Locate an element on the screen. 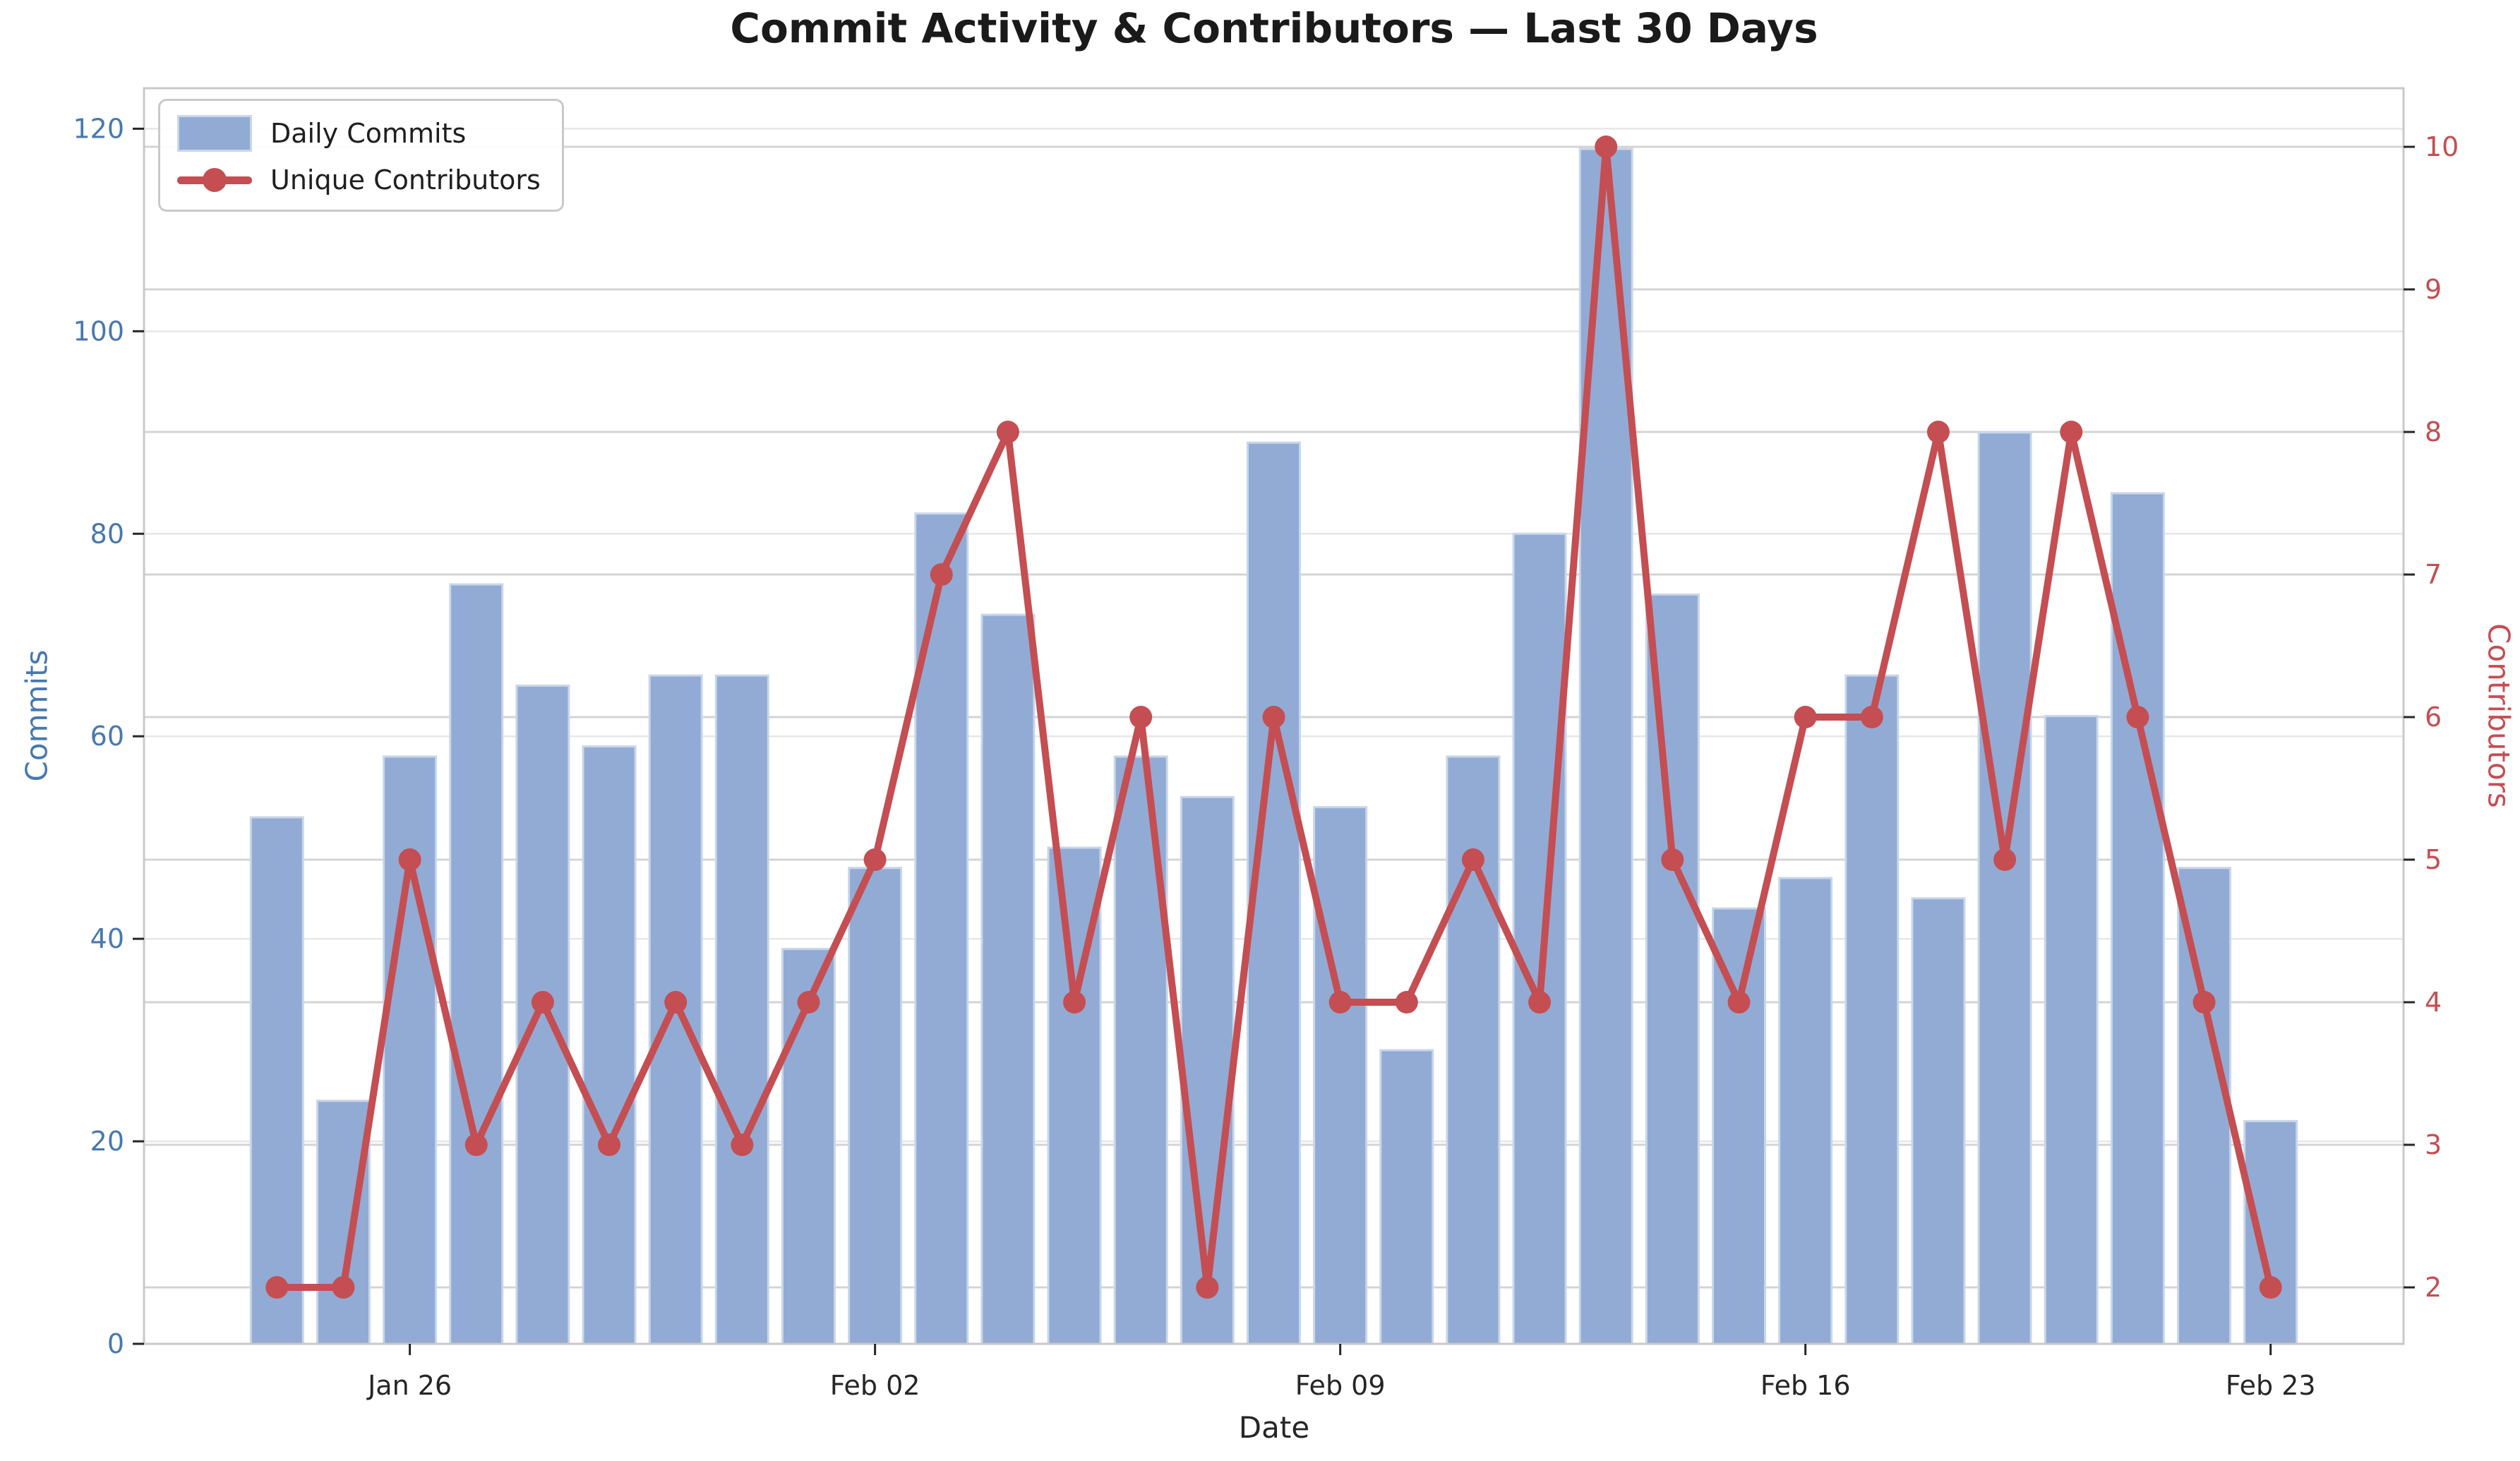 This screenshot has height=1461, width=2520. y-tick-label-right: 9 is located at coordinates (2434, 289).